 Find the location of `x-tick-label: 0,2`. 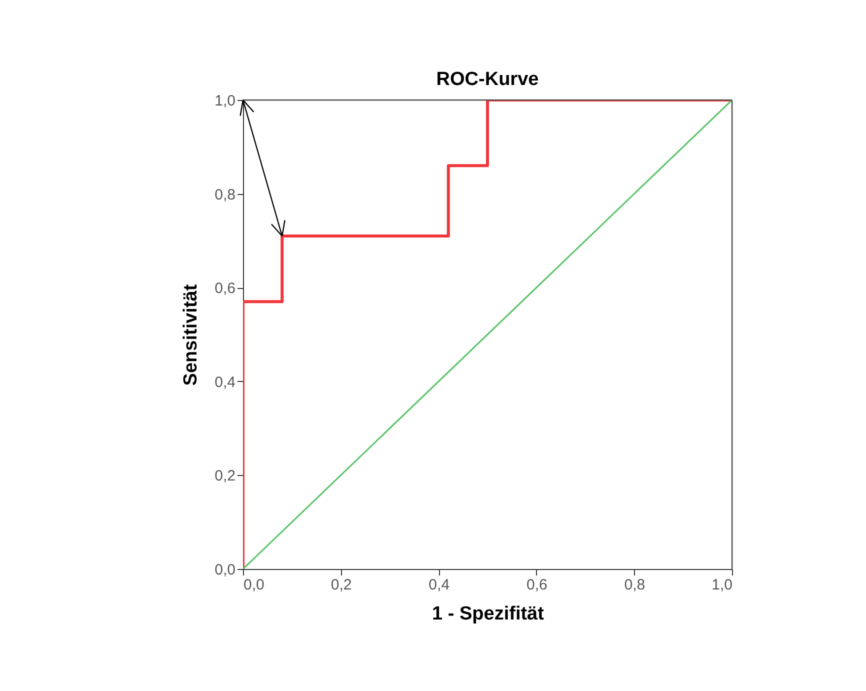

x-tick-label: 0,2 is located at coordinates (341, 585).